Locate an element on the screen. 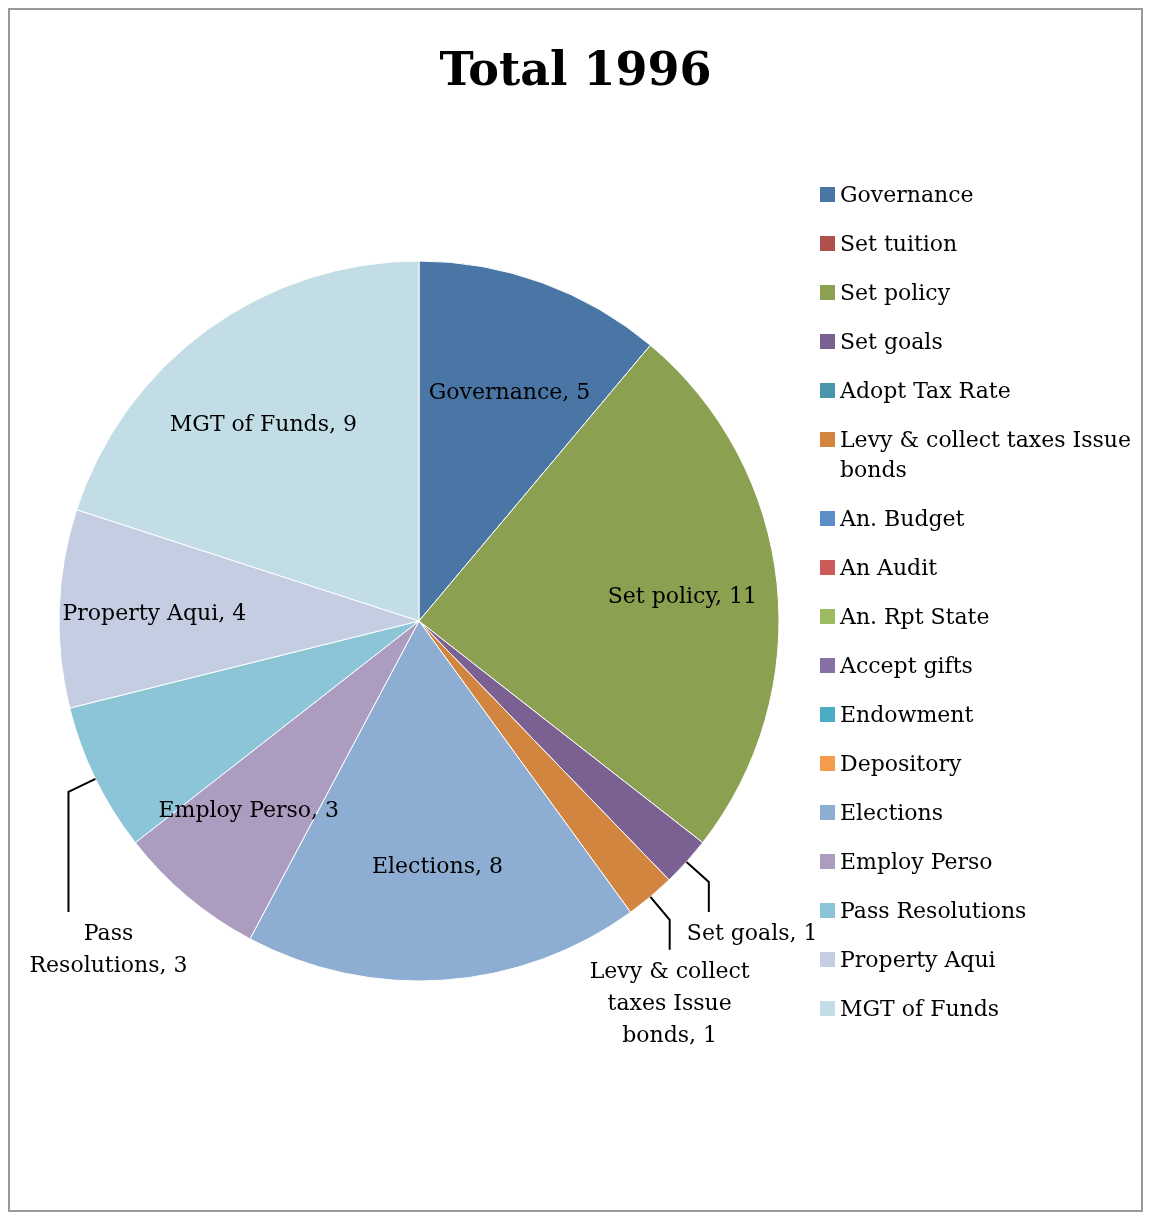 The image size is (1151, 1220). legend-label: Adopt Tax Rate is located at coordinates (925, 391).